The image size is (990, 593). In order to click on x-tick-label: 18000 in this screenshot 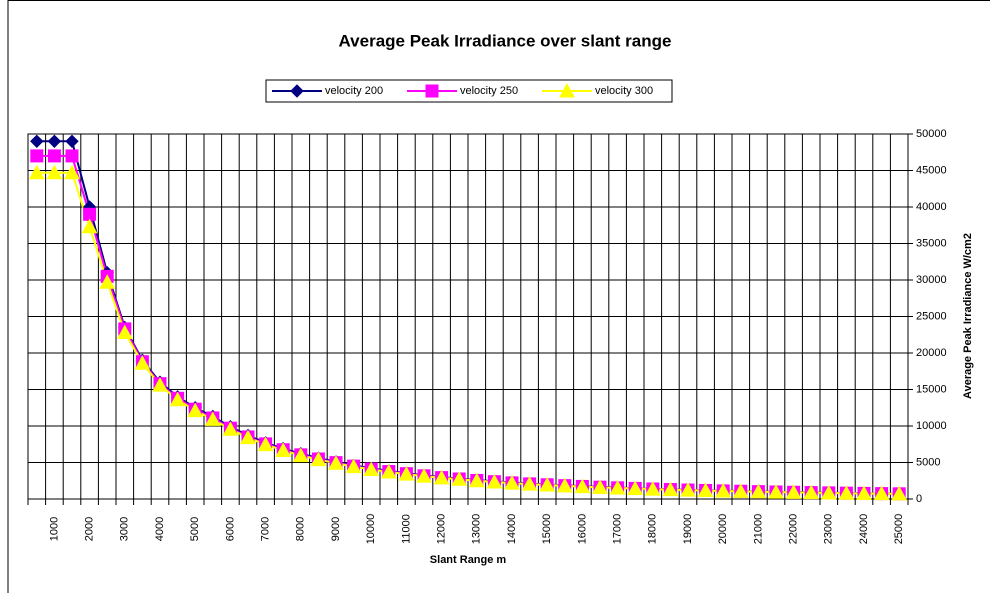, I will do `click(653, 529)`.